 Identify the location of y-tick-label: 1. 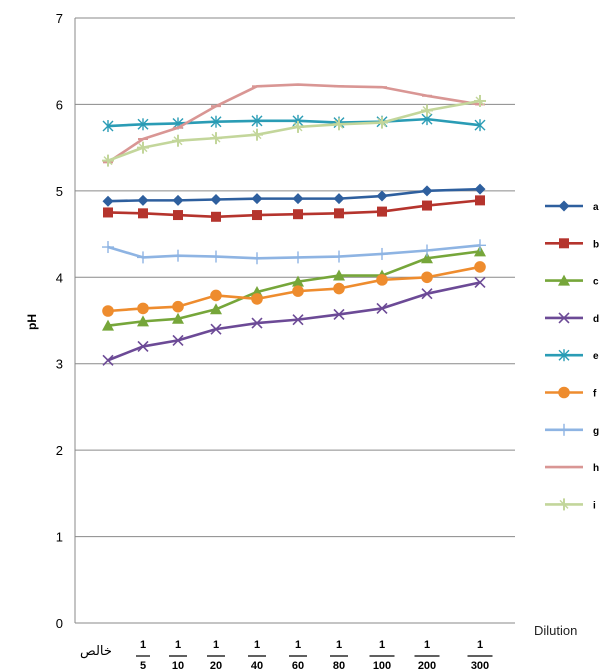
(59, 537).